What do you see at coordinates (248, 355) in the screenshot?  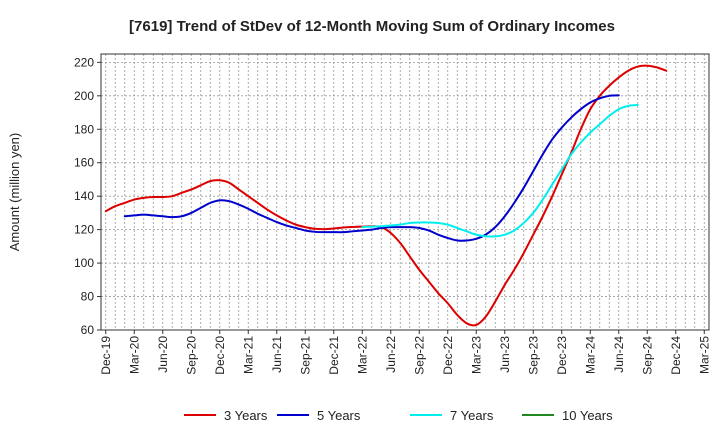 I see `x-tick-label: Mar-21` at bounding box center [248, 355].